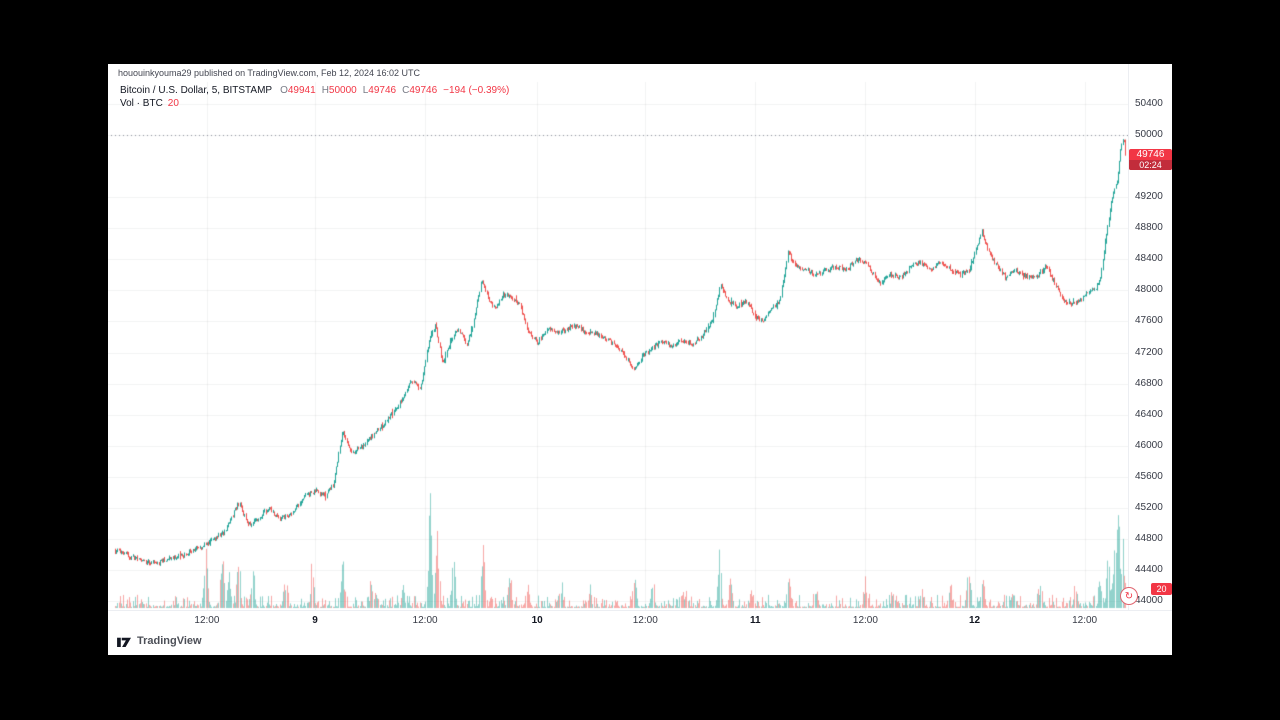 The height and width of the screenshot is (720, 1280). I want to click on ohlc-low-value: 49746, so click(382, 90).